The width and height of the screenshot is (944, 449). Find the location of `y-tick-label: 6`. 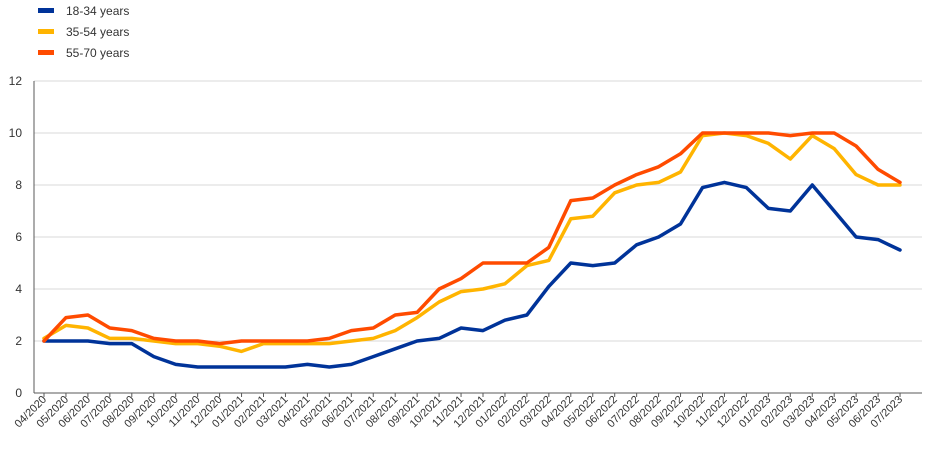

y-tick-label: 6 is located at coordinates (18, 237).